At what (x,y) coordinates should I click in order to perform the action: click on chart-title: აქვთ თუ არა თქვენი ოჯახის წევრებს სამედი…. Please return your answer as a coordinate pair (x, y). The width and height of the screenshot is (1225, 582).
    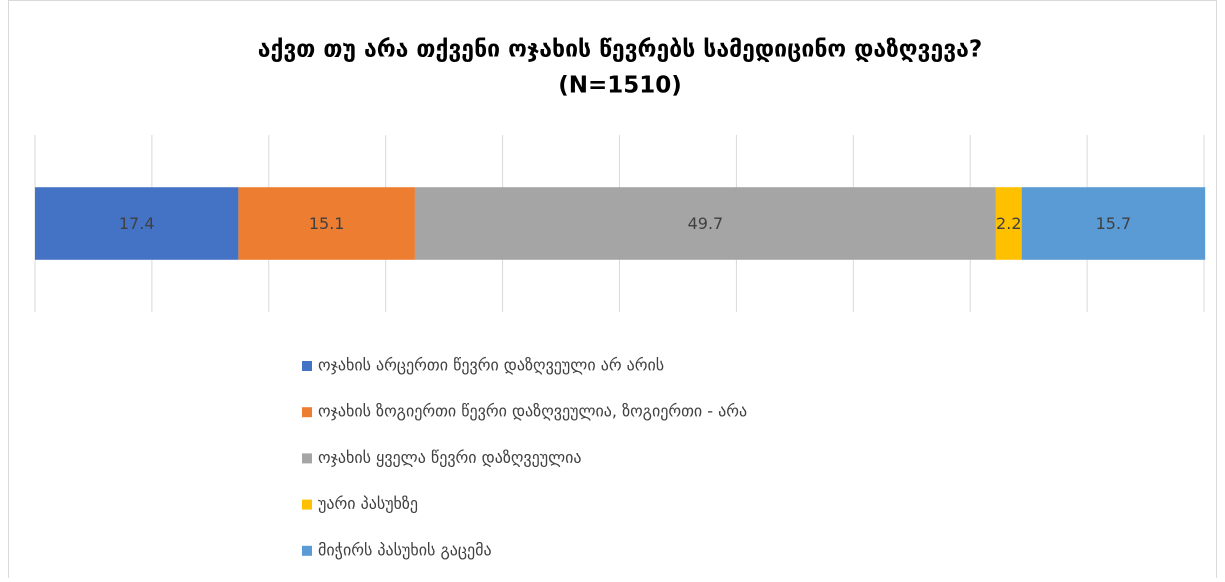
    Looking at the image, I should click on (620, 50).